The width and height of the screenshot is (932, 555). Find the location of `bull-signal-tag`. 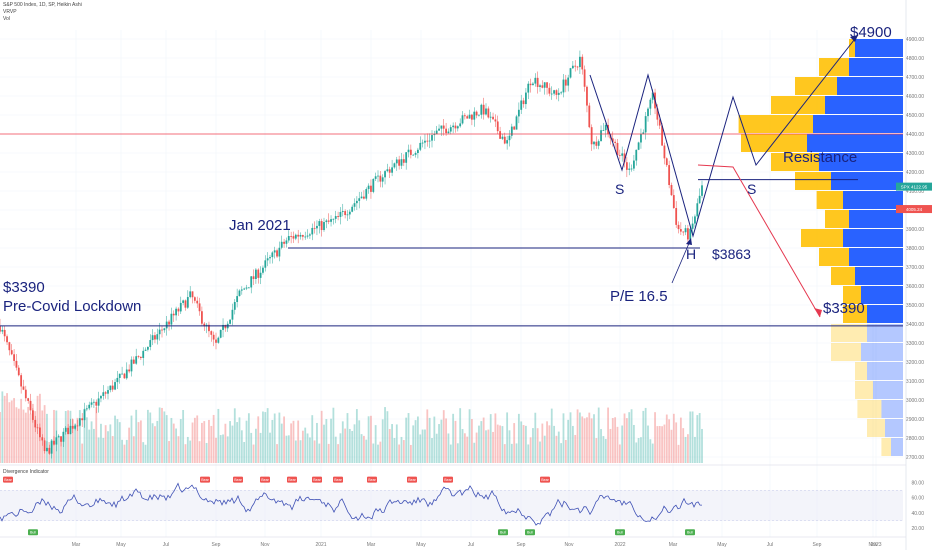

bull-signal-tag is located at coordinates (503, 532).